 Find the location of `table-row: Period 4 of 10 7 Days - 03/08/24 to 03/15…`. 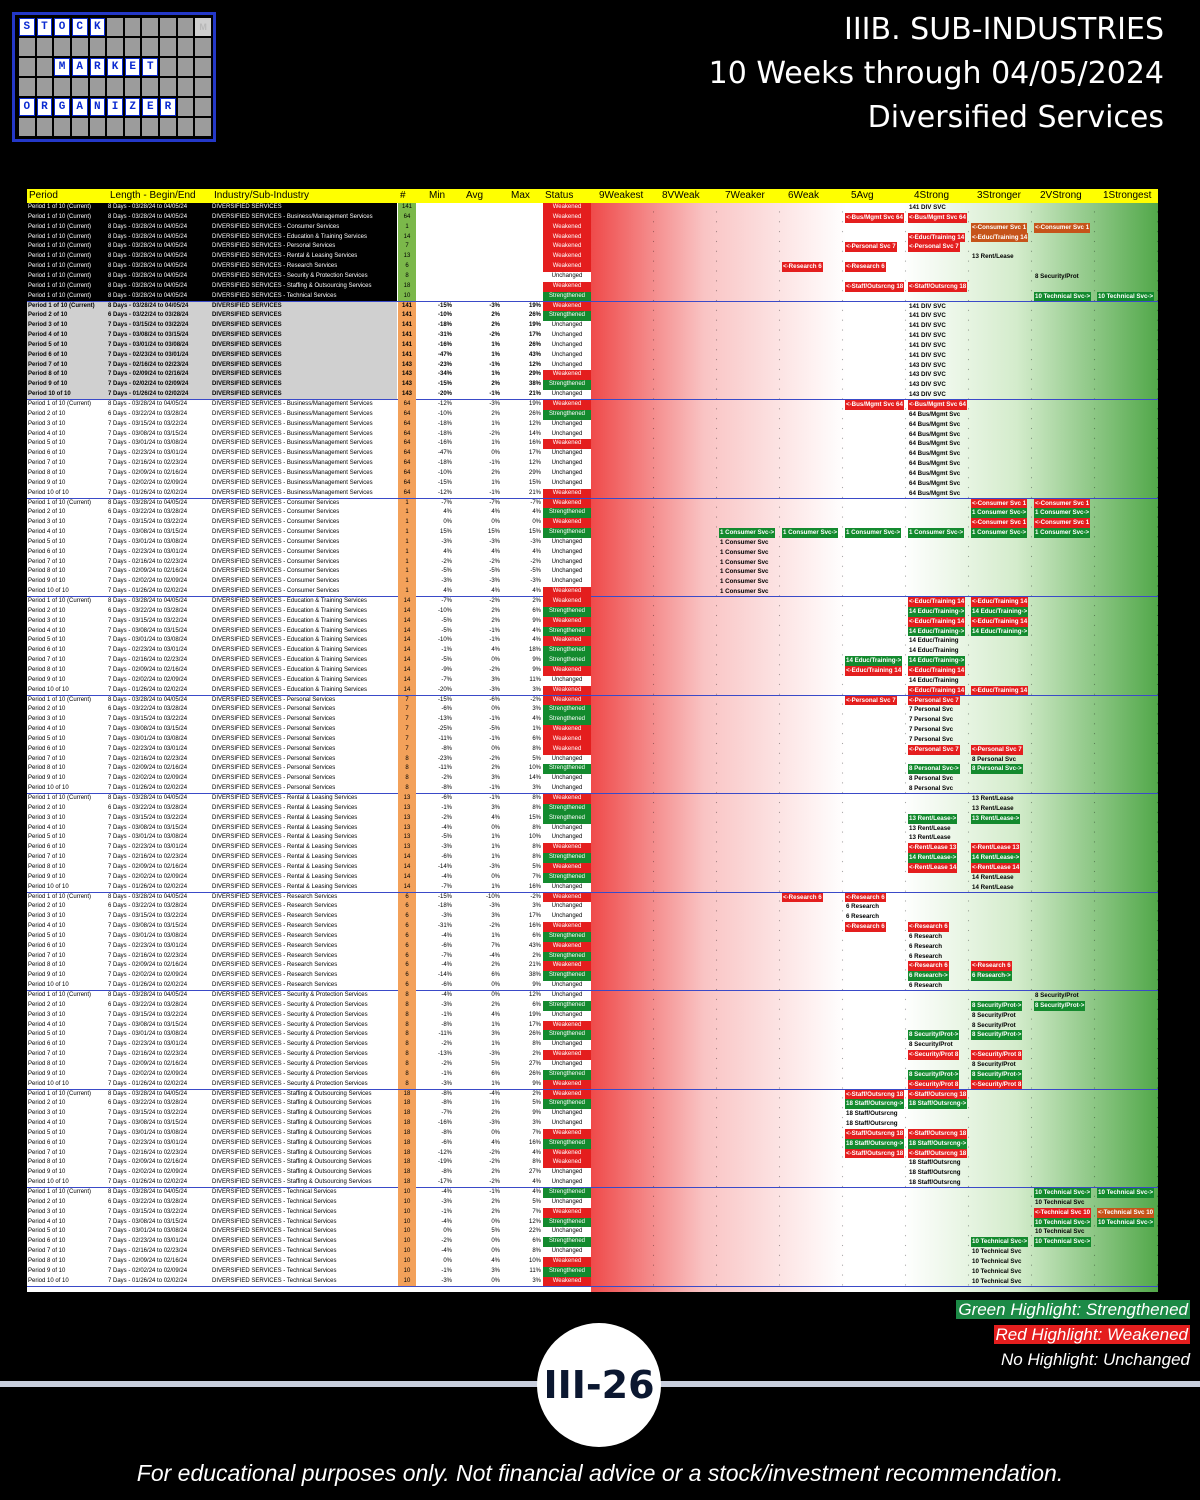

table-row: Period 4 of 10 7 Days - 03/08/24 to 03/15… is located at coordinates (592, 1222).